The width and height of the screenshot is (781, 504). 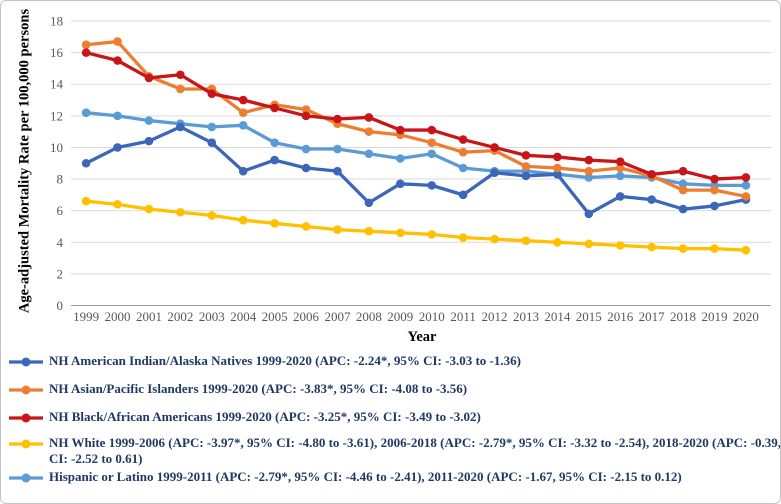 What do you see at coordinates (495, 316) in the screenshot?
I see `svg-text: 2012` at bounding box center [495, 316].